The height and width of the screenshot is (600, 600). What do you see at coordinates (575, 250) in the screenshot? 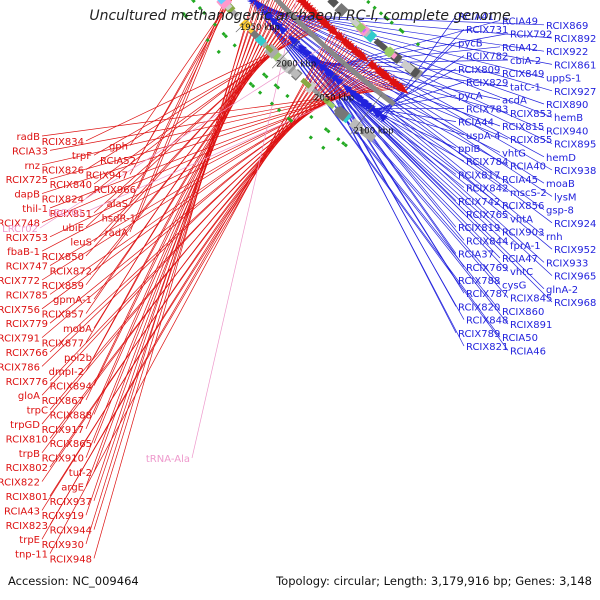
I see `gene-label-rcix952: RCIX952` at bounding box center [575, 250].